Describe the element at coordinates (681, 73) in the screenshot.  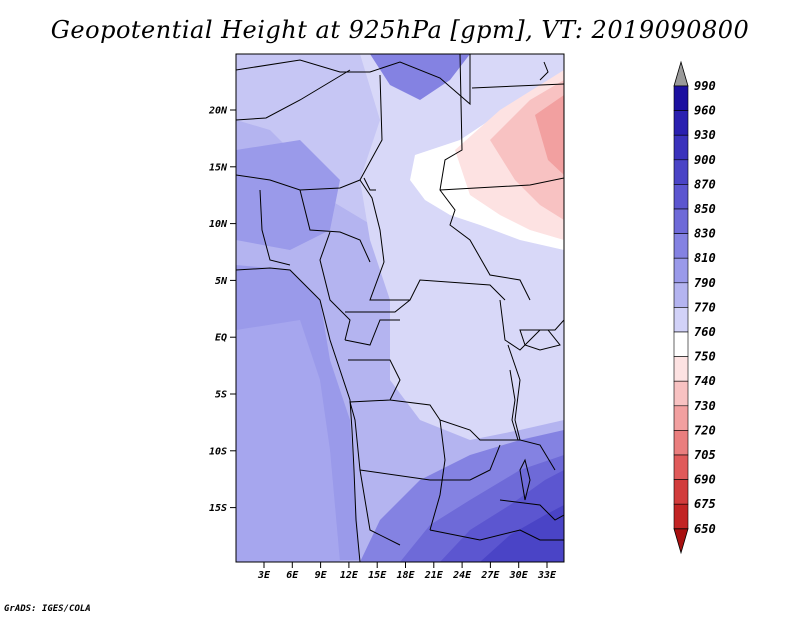
I see `colorbar-top-arrow` at that location.